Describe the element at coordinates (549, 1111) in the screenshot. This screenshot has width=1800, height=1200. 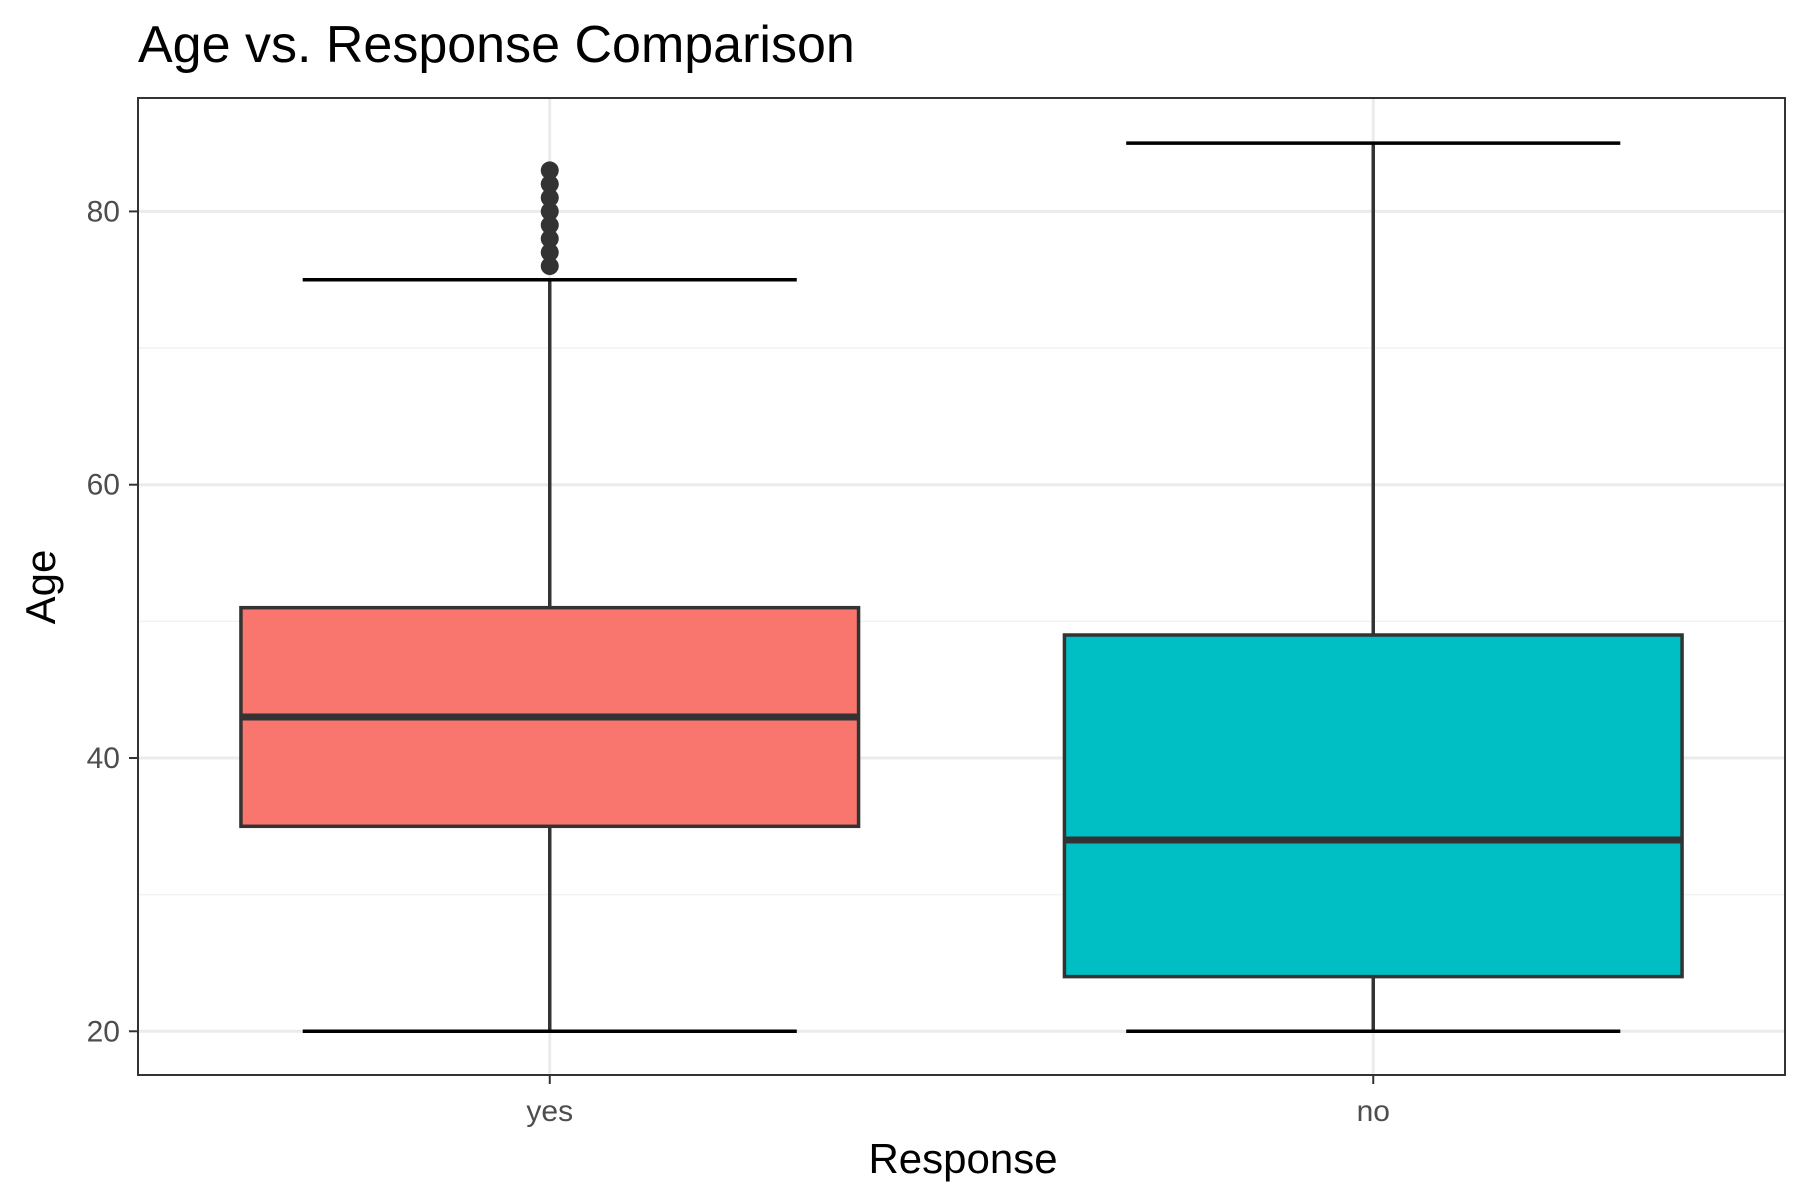
I see `x-tick-label: yes` at that location.